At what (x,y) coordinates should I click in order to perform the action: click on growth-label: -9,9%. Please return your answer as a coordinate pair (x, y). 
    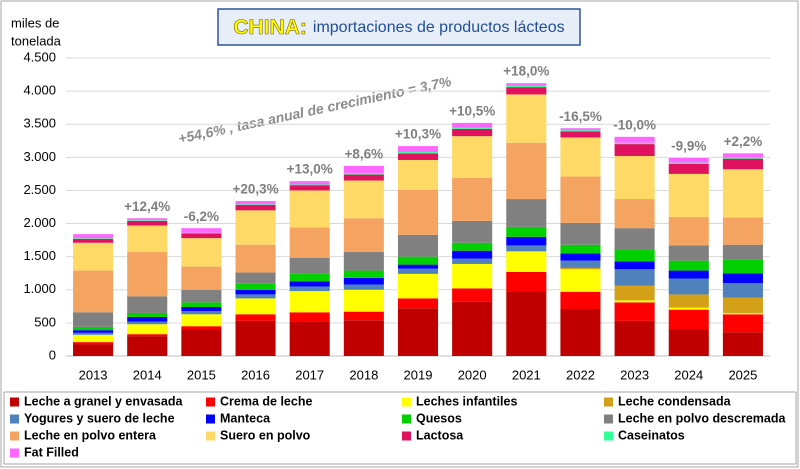
    Looking at the image, I should click on (688, 146).